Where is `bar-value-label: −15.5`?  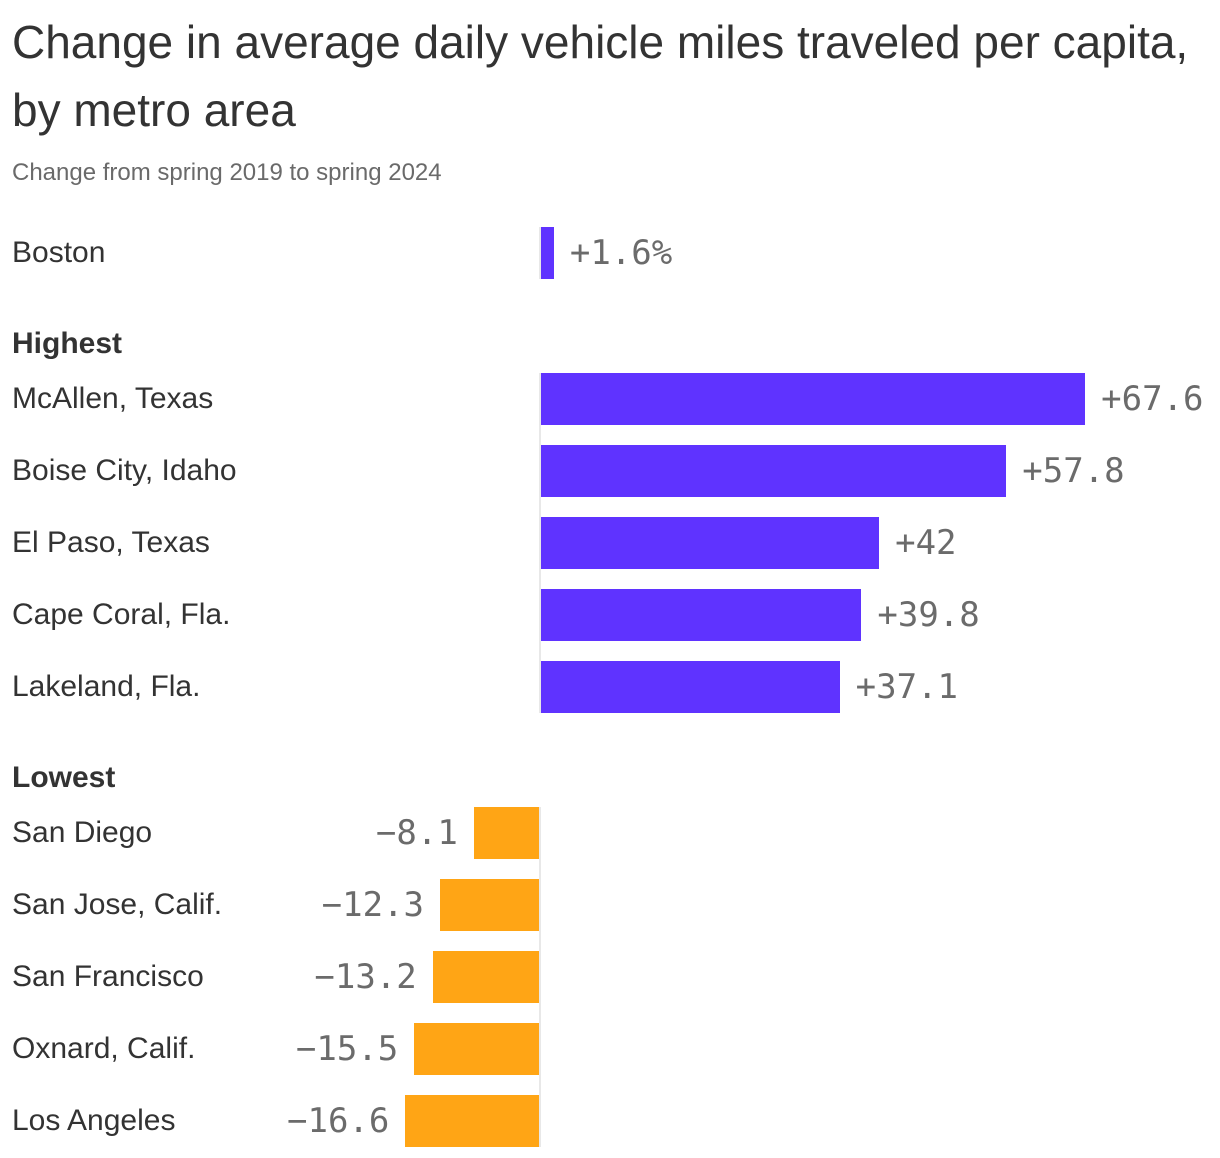 bar-value-label: −15.5 is located at coordinates (347, 1049).